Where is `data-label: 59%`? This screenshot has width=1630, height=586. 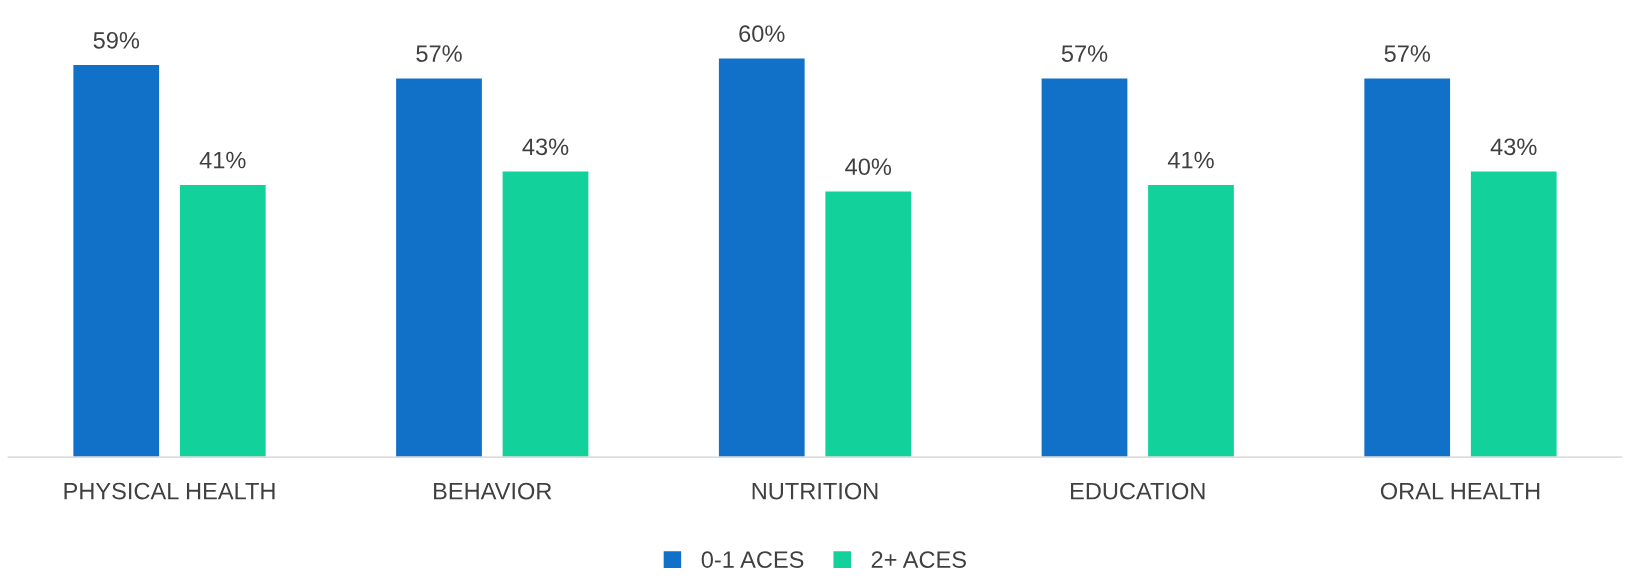 data-label: 59% is located at coordinates (116, 40).